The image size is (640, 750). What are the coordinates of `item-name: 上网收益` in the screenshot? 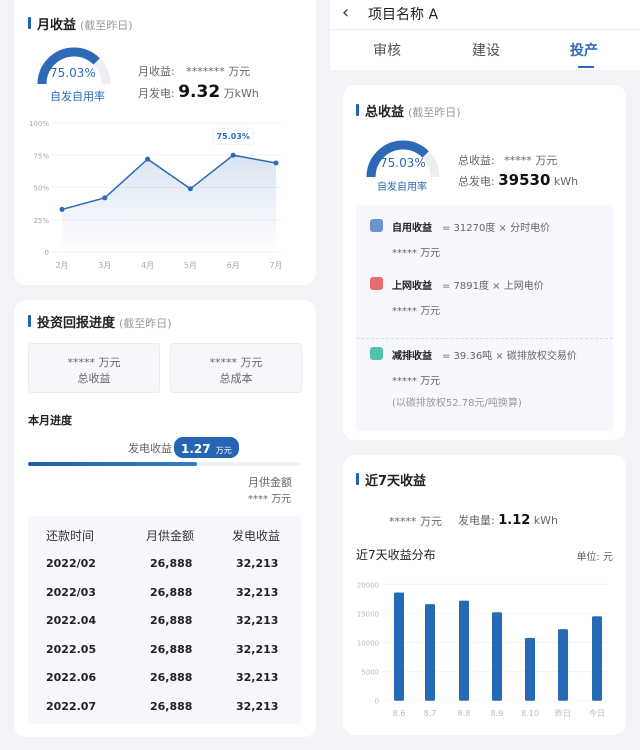 It's located at (412, 286).